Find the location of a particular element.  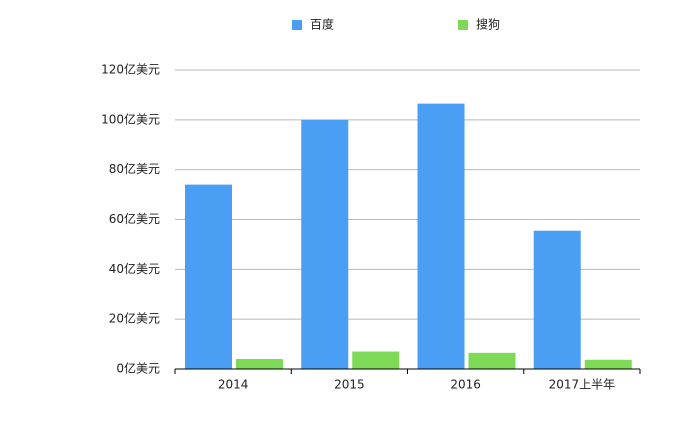

legend-label: 搜狗 is located at coordinates (488, 24).